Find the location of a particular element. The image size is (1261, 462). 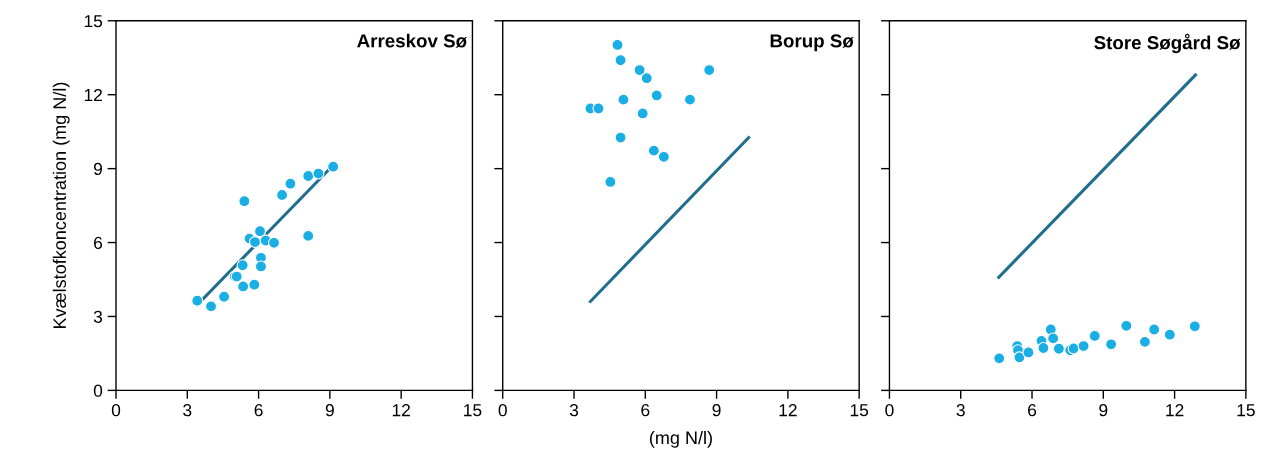

y-tick-label: 0 is located at coordinates (98, 390).